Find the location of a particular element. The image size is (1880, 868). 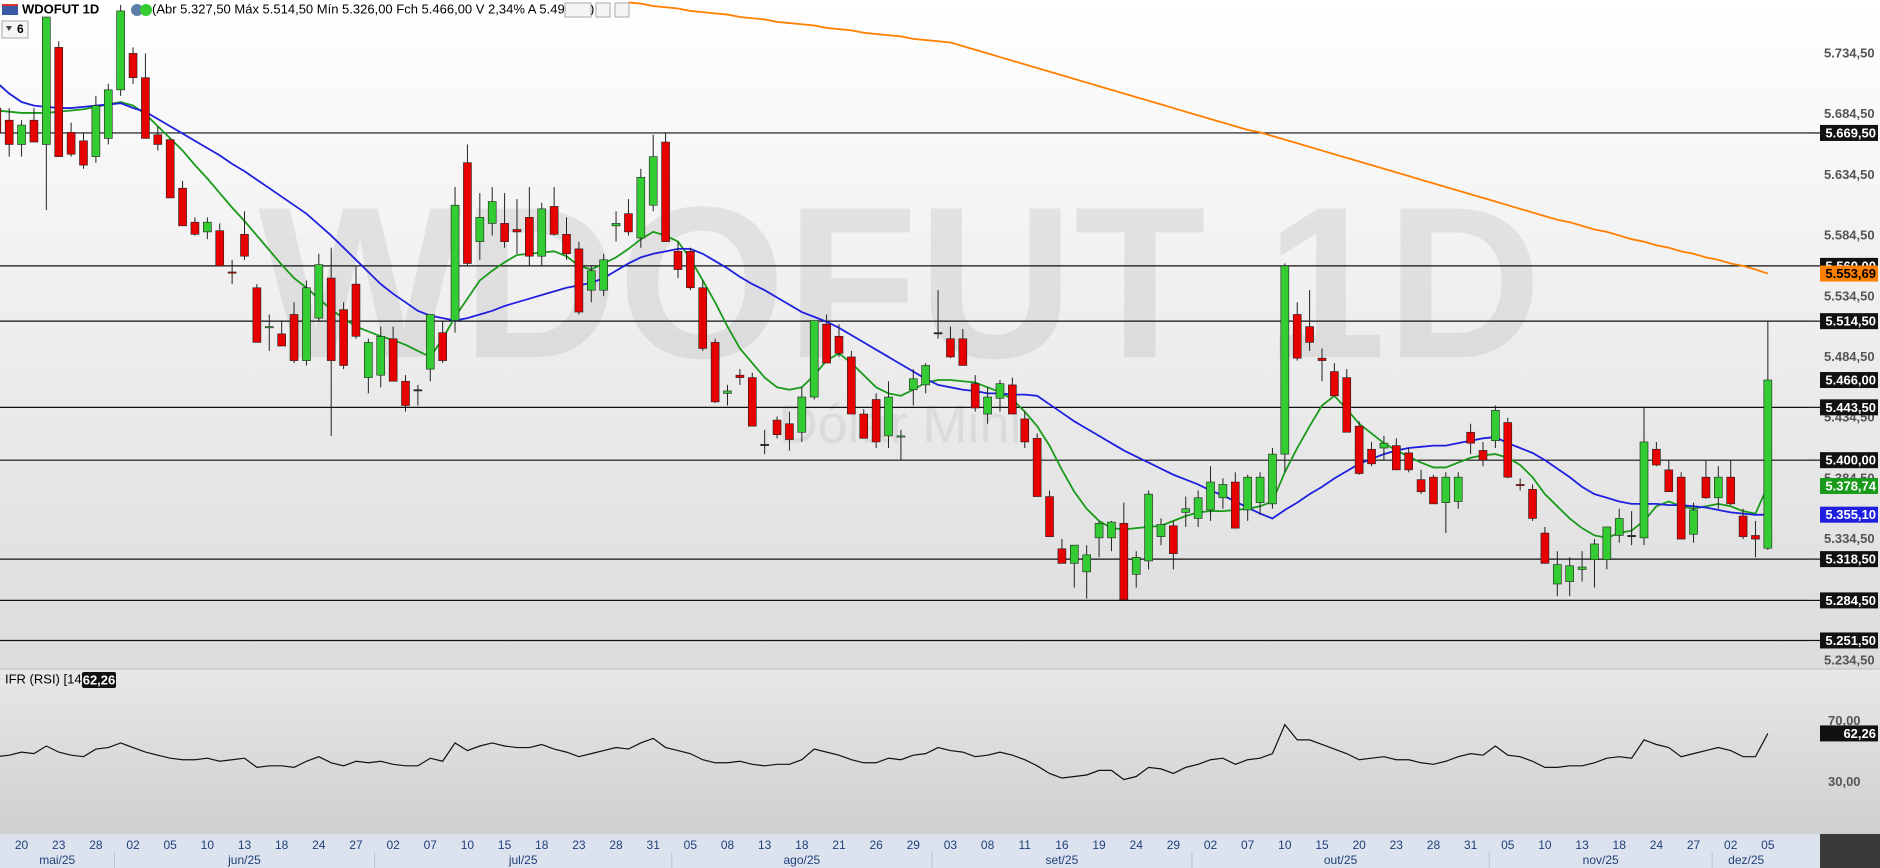

dropdown-arrow is located at coordinates (9, 28).